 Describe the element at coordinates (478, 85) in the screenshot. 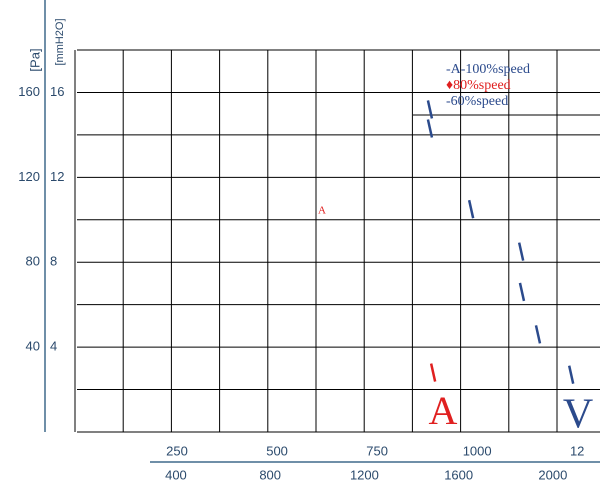

I see `legend-entry: ♦80%speed` at that location.